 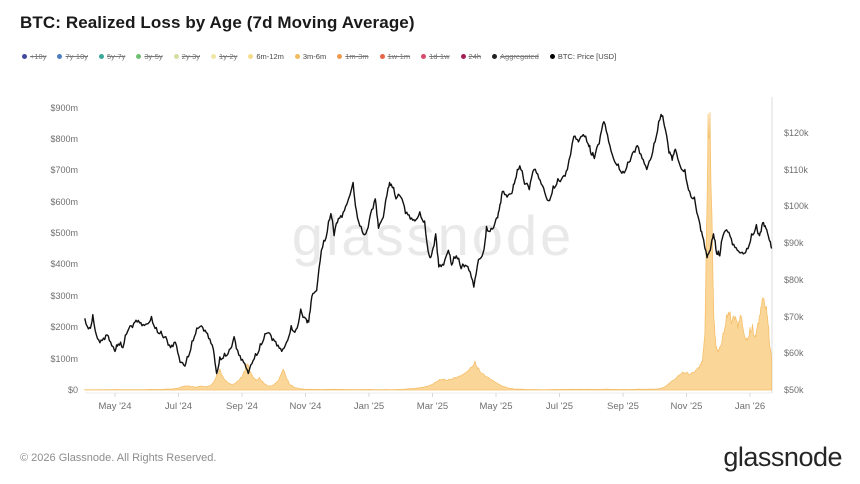 What do you see at coordinates (796, 206) in the screenshot?
I see `right-axis-tick-label: $100k` at bounding box center [796, 206].